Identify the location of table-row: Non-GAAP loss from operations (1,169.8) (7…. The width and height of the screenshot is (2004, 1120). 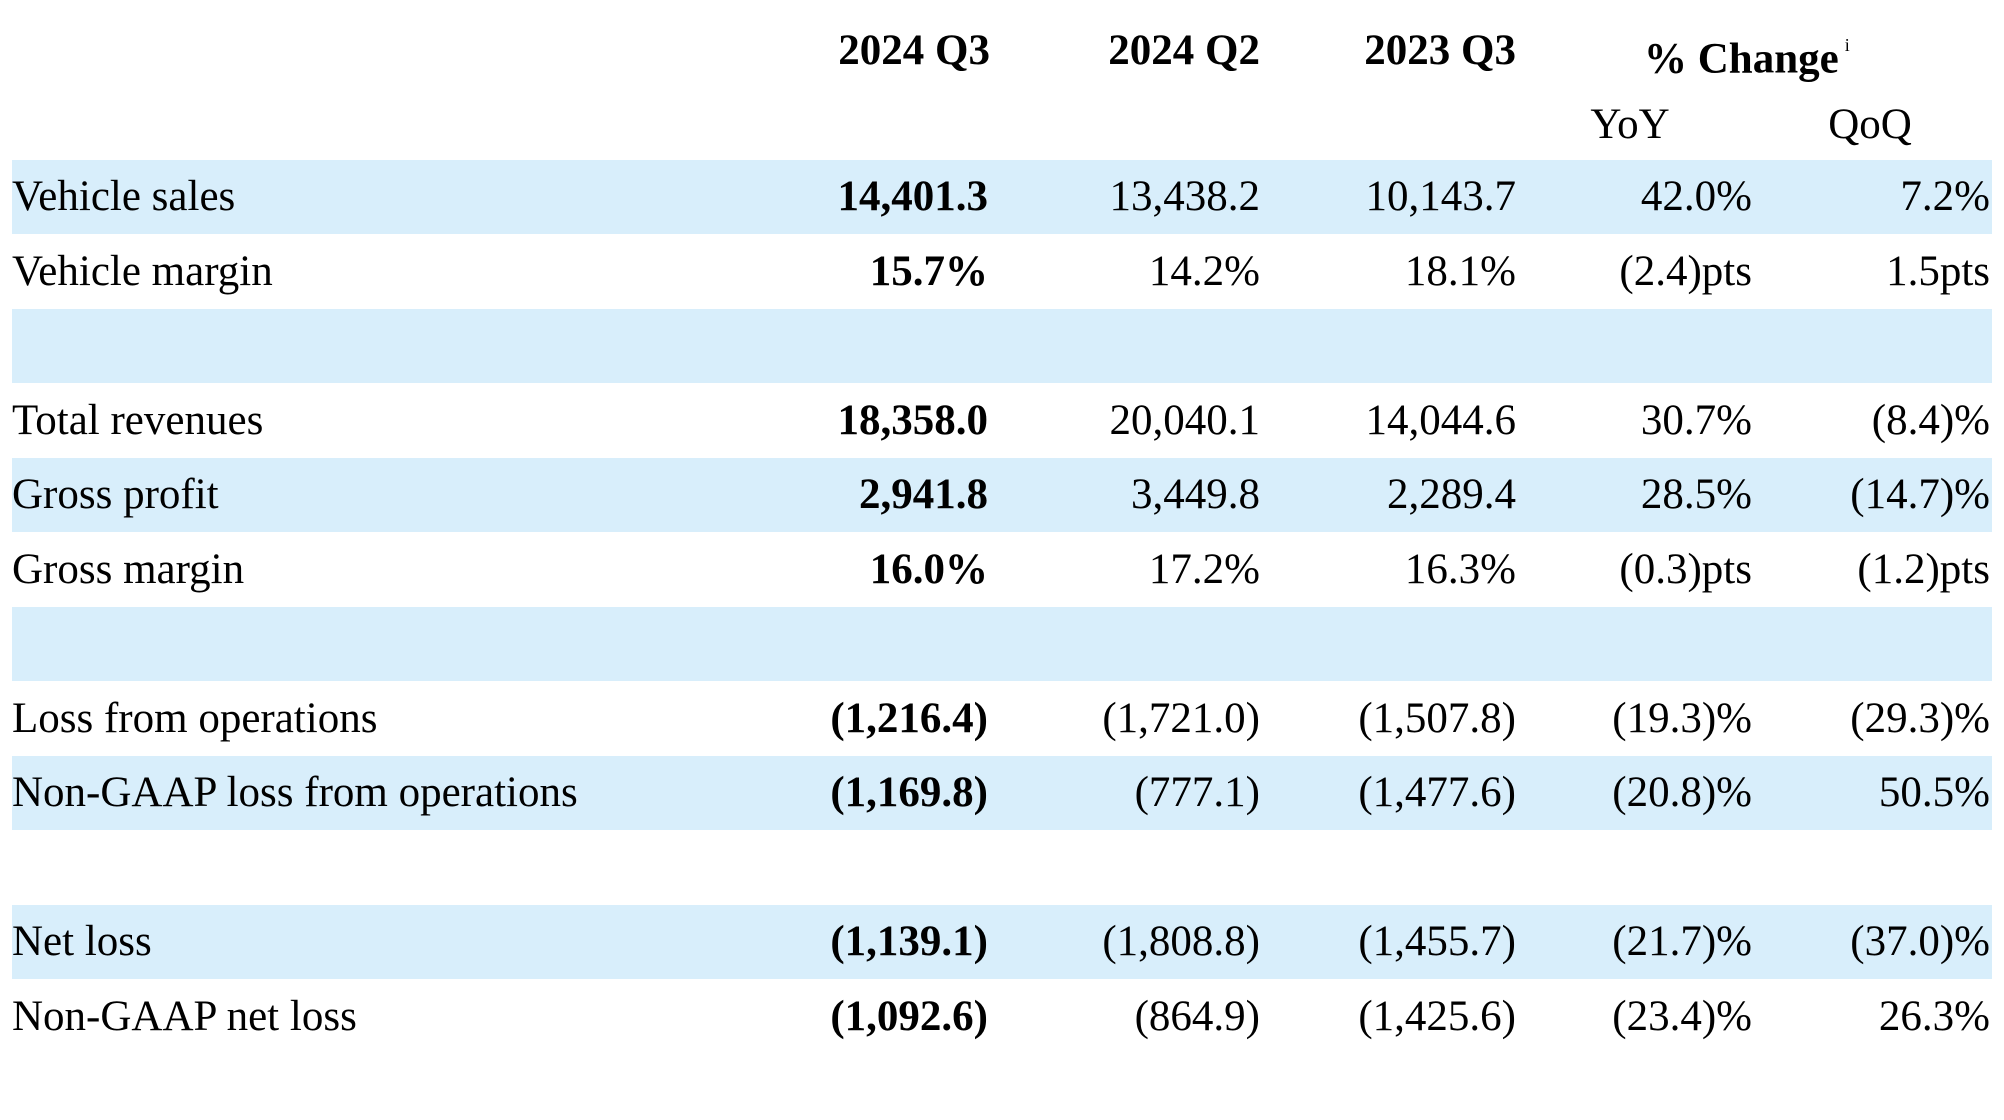
(1002, 793).